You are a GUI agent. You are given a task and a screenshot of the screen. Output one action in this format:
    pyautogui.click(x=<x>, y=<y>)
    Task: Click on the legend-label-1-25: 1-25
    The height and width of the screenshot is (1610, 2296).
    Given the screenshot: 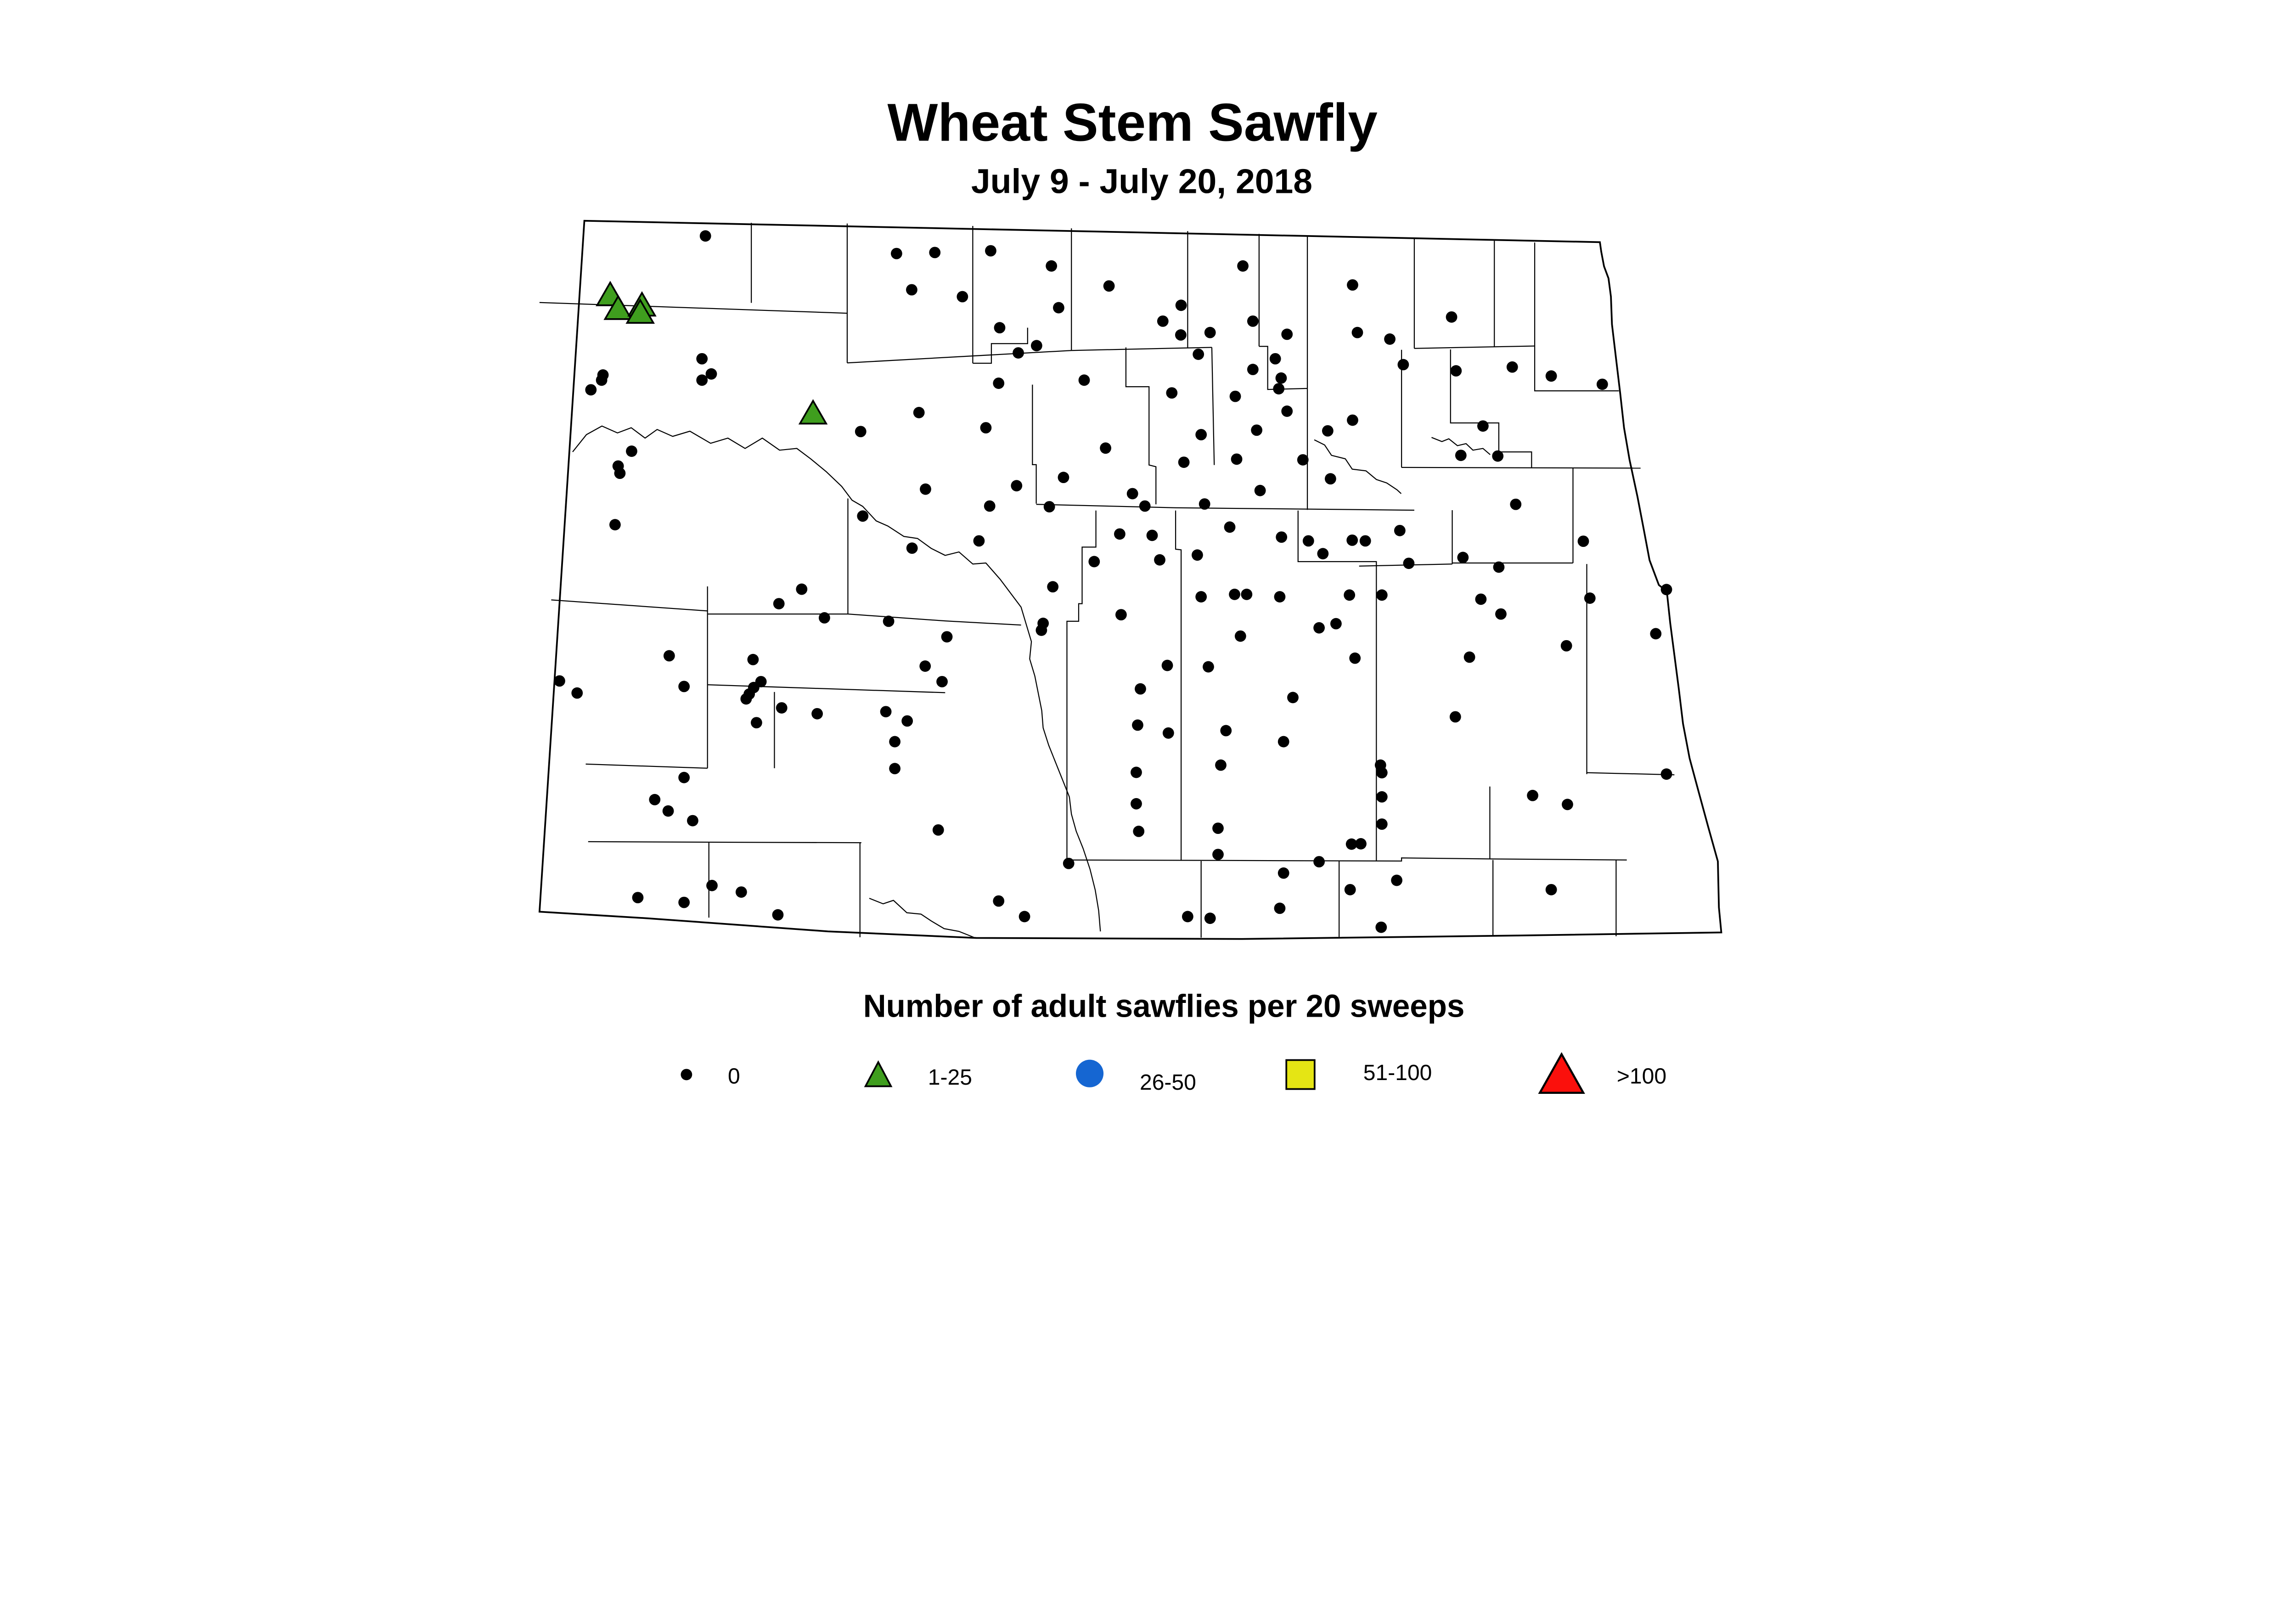 What is the action you would take?
    pyautogui.click(x=950, y=1078)
    